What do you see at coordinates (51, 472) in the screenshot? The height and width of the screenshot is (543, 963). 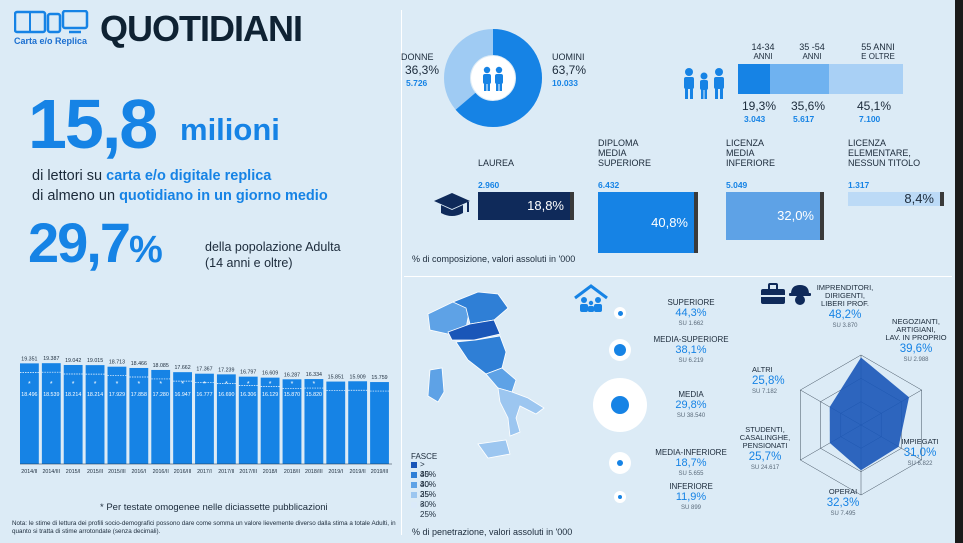 I see `trend-category-label: 2014/III` at bounding box center [51, 472].